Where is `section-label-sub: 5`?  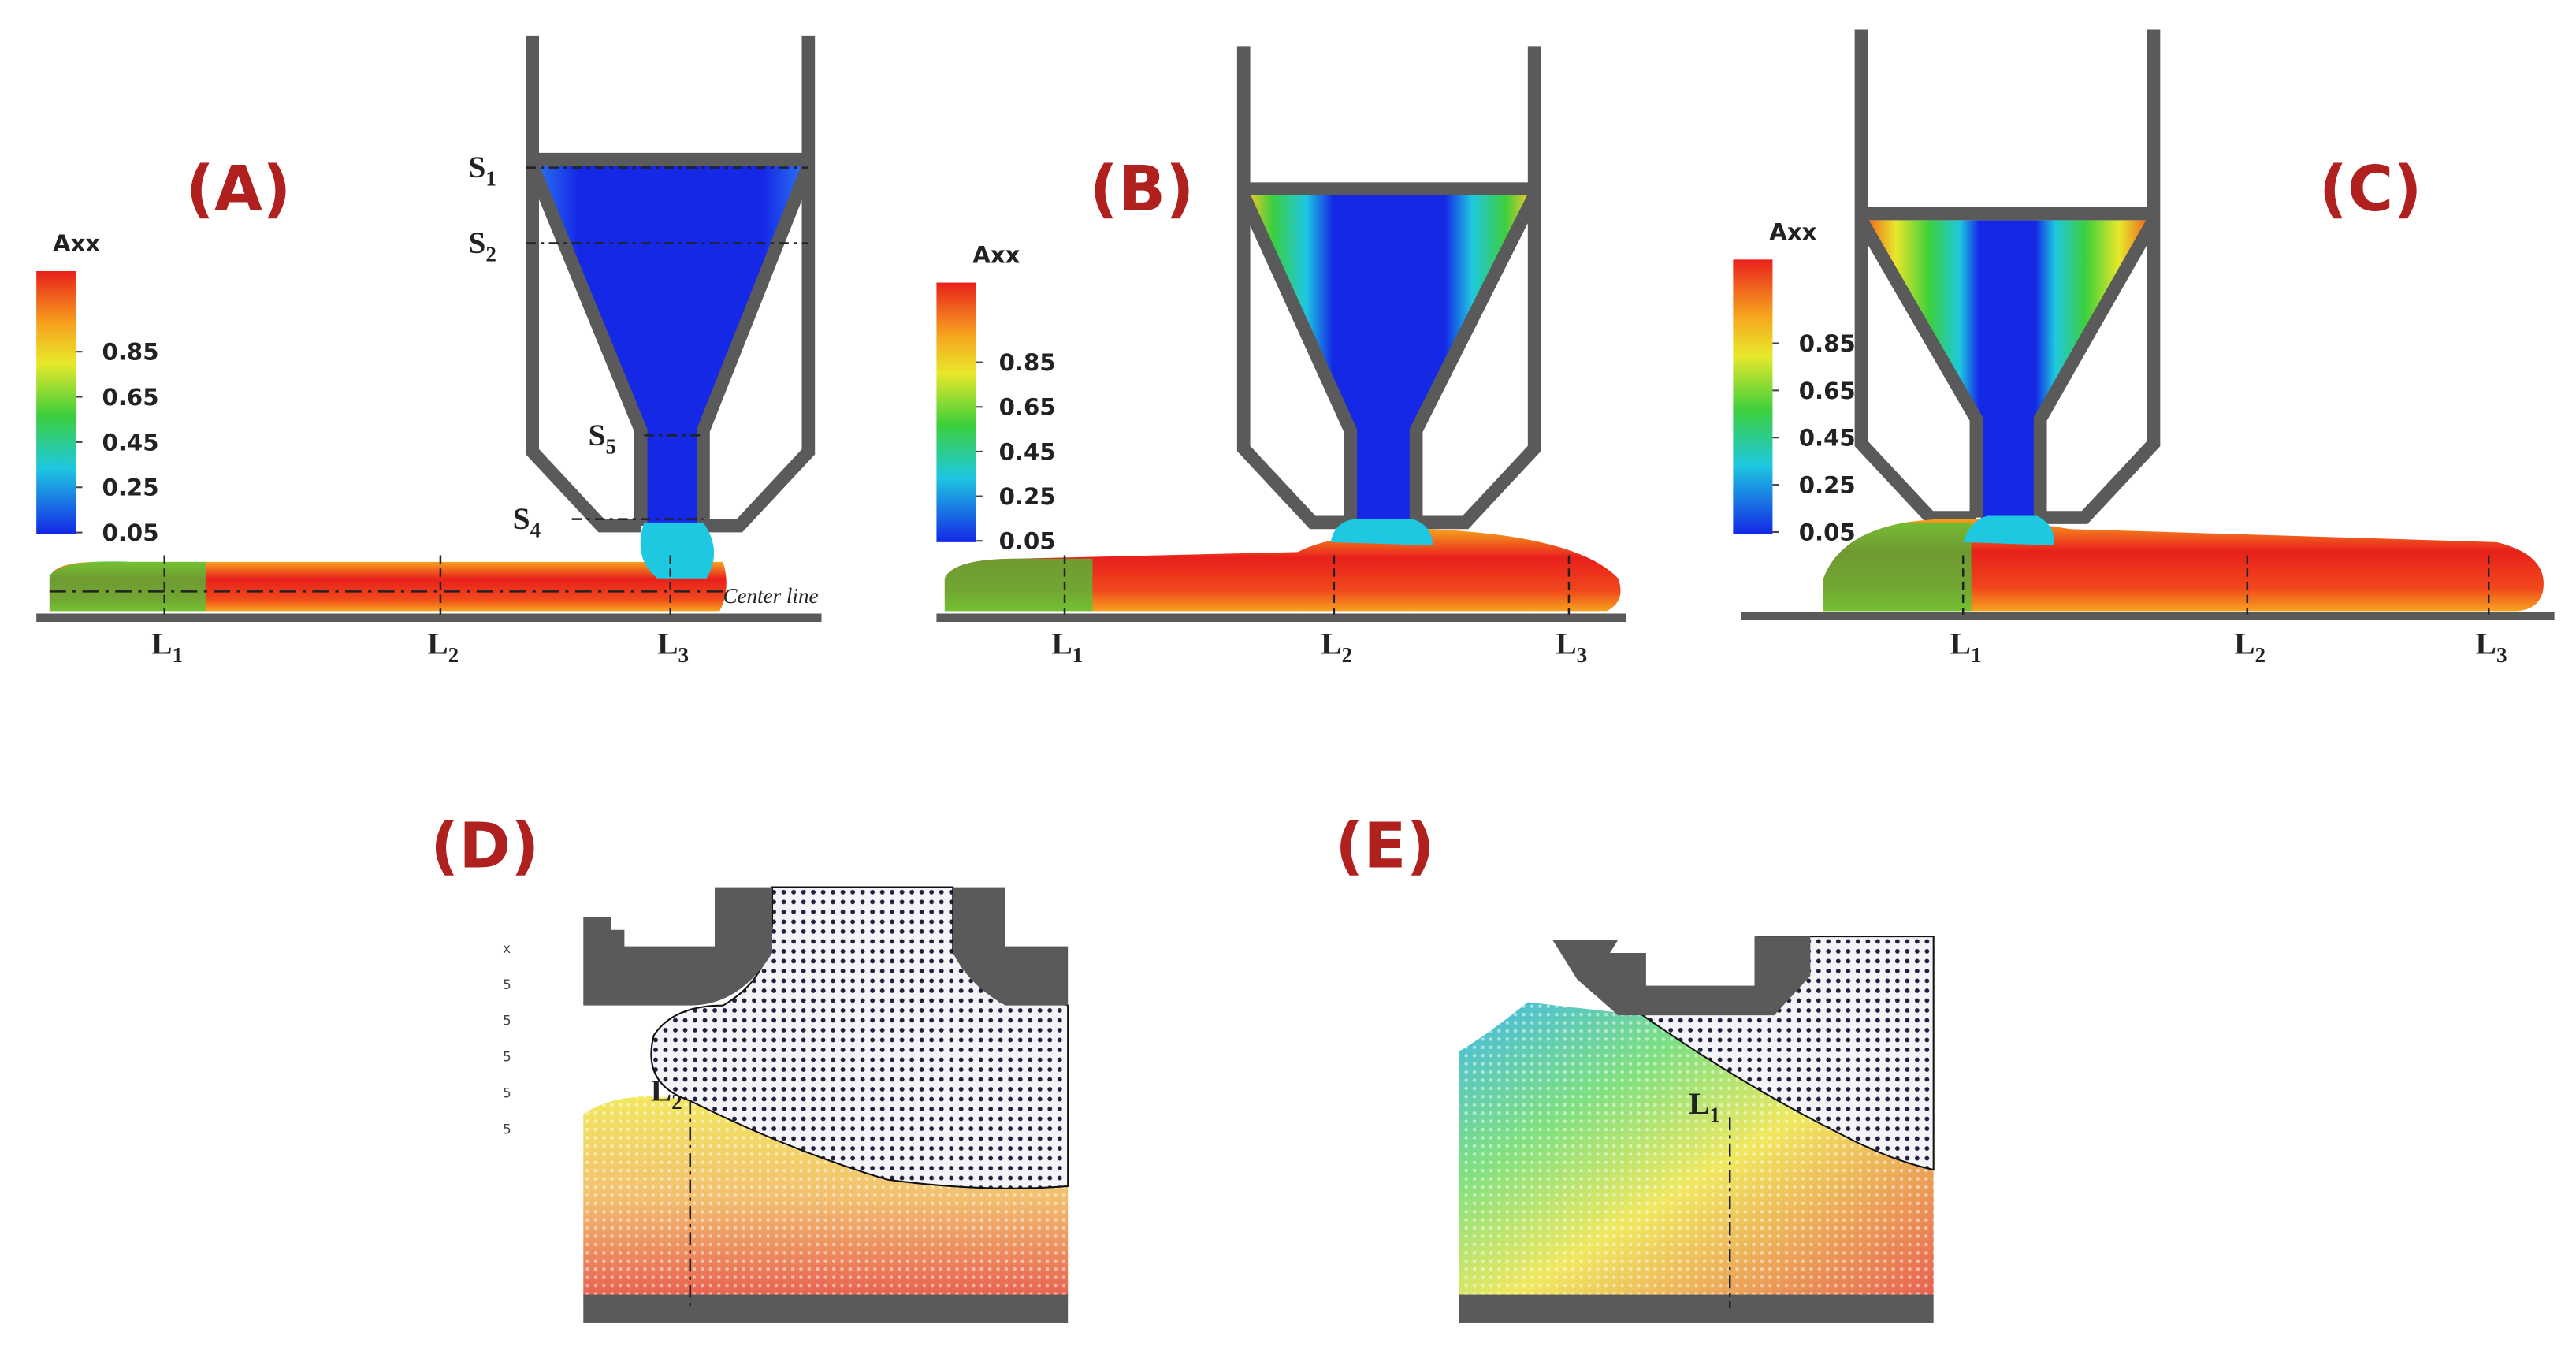
section-label-sub: 5 is located at coordinates (611, 446).